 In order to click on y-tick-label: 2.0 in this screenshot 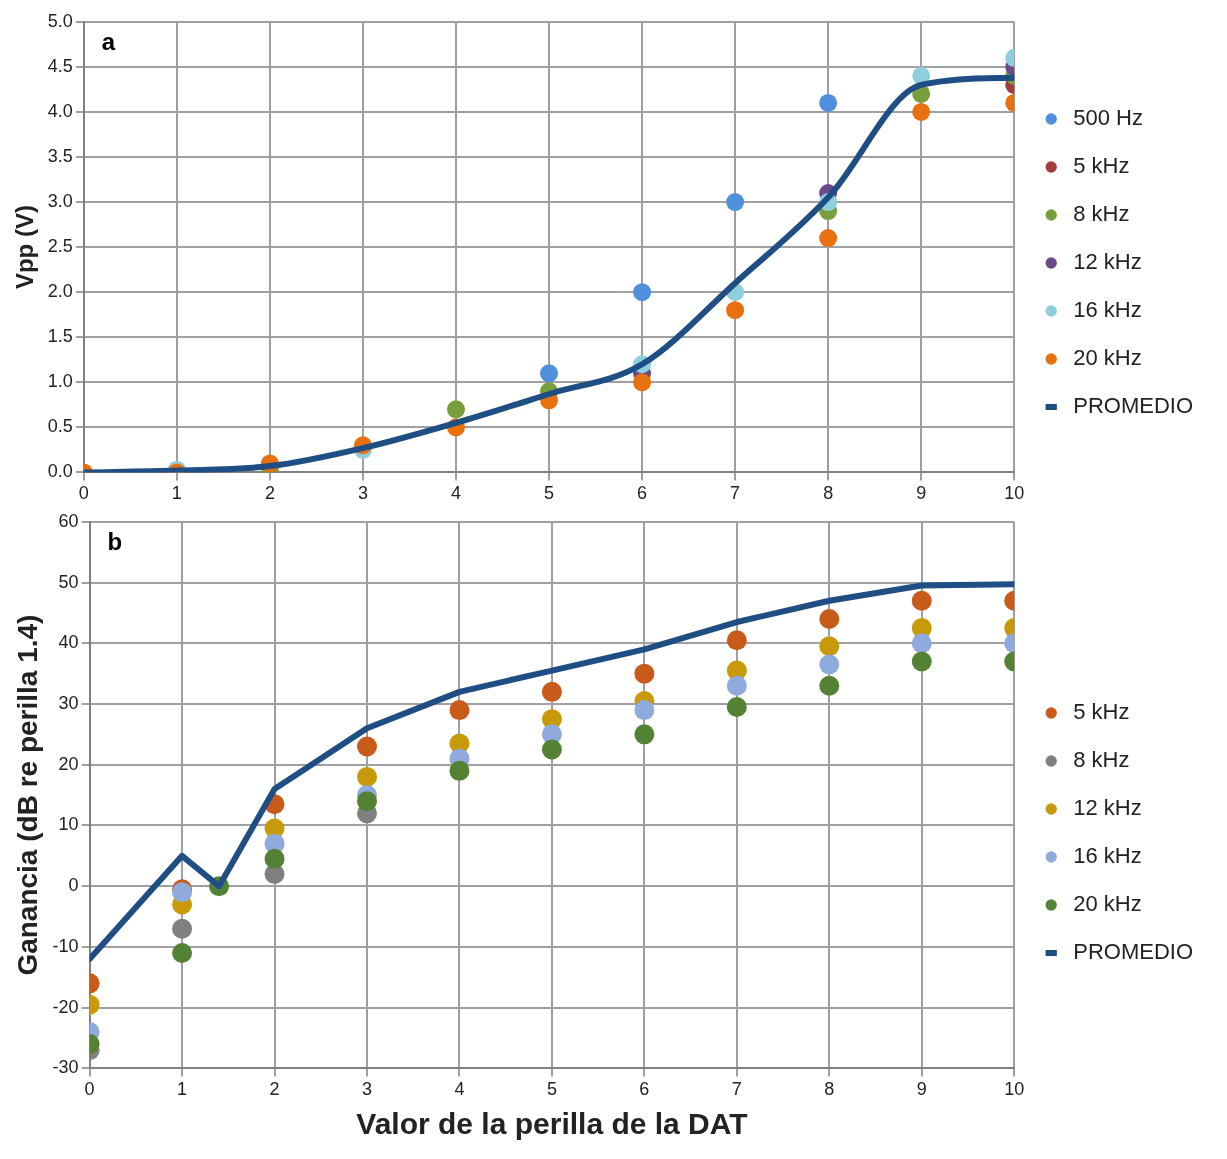, I will do `click(60, 291)`.